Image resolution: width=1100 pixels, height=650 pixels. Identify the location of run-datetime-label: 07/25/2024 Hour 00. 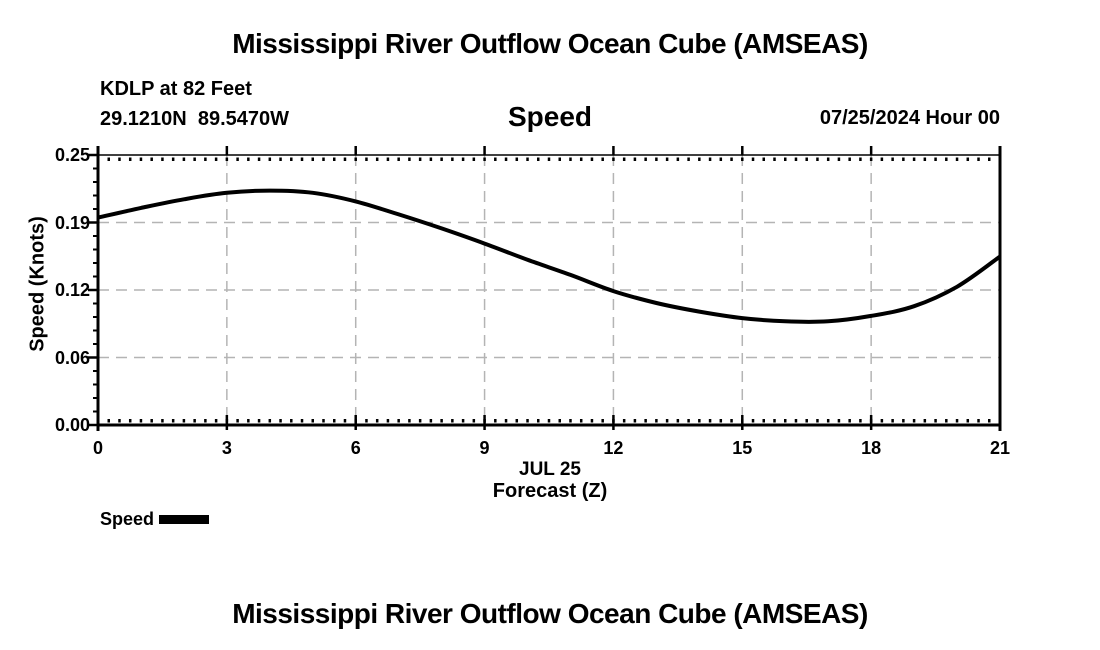
(909, 118).